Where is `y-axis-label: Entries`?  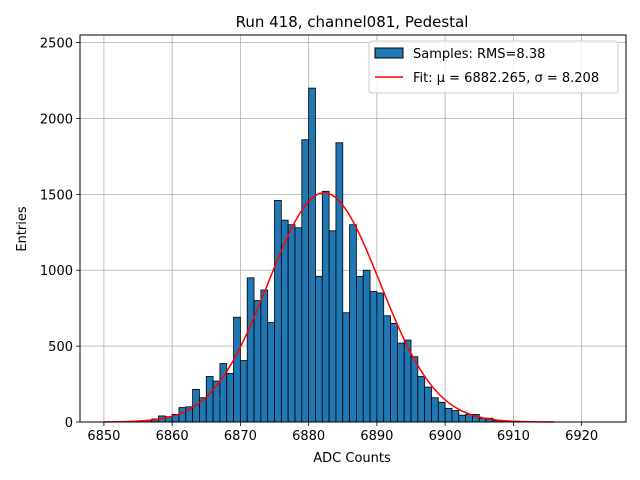 y-axis-label: Entries is located at coordinates (22, 229).